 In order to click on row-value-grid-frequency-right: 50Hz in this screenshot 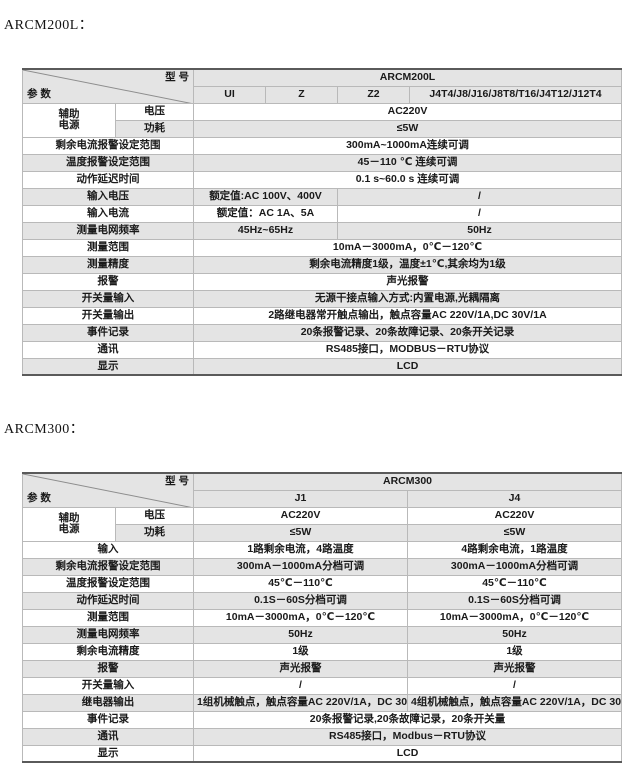, I will do `click(479, 230)`.